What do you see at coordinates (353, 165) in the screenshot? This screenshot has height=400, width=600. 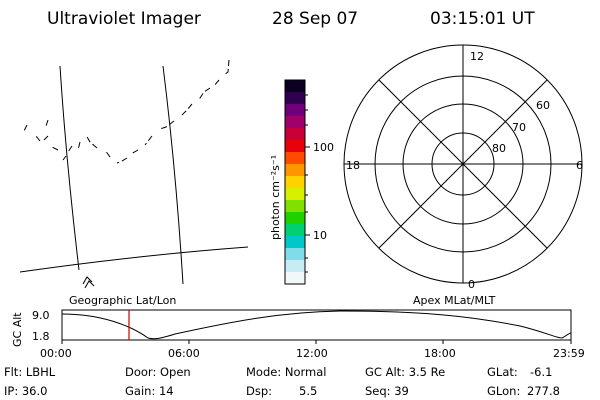 I see `mlt-label-18: 18` at bounding box center [353, 165].